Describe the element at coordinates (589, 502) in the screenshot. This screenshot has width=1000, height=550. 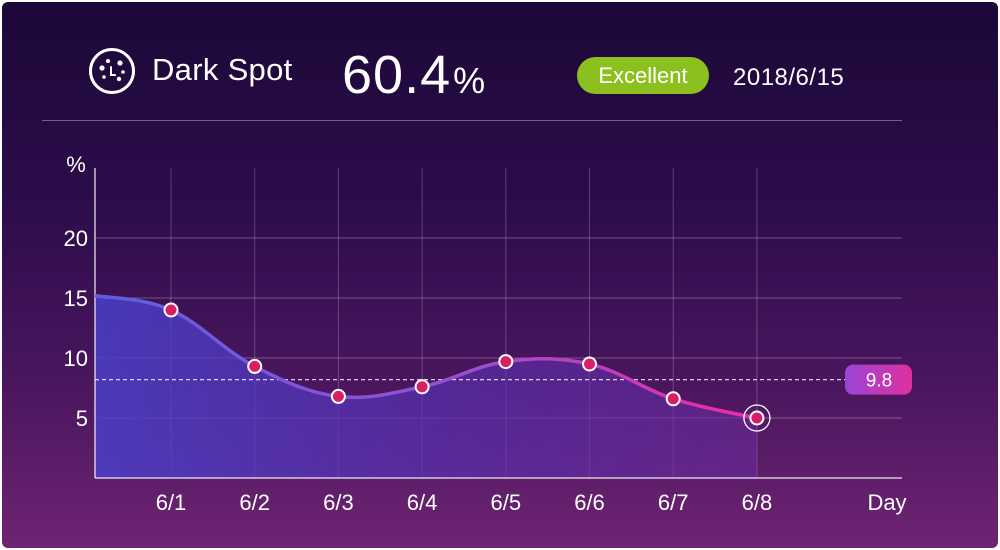
I see `x-tick-label: 6/6` at that location.